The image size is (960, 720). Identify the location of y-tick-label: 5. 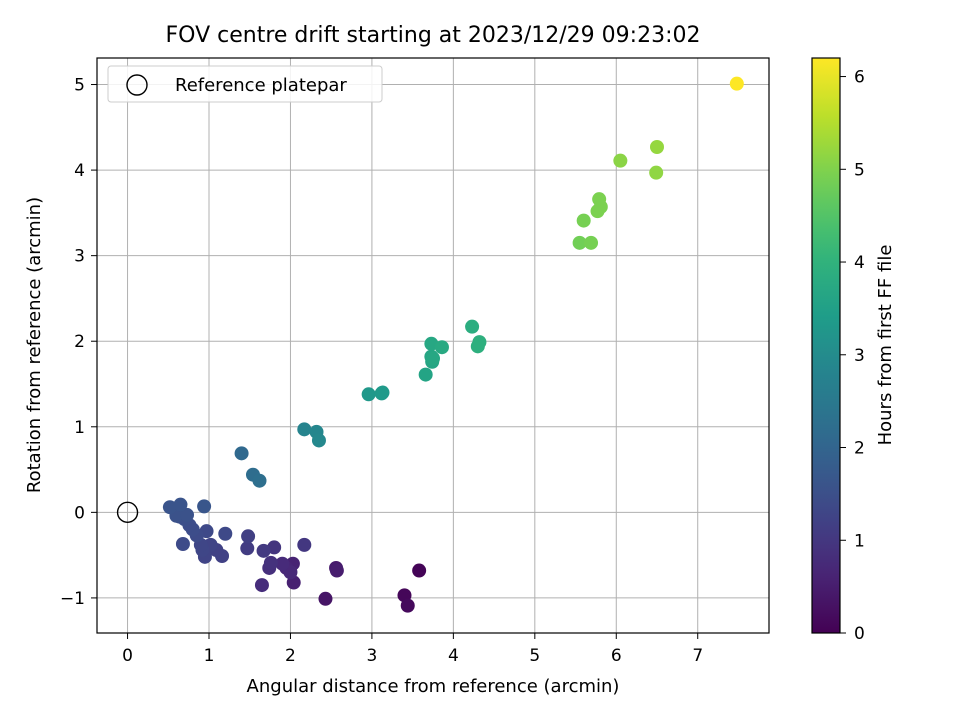
(79, 86).